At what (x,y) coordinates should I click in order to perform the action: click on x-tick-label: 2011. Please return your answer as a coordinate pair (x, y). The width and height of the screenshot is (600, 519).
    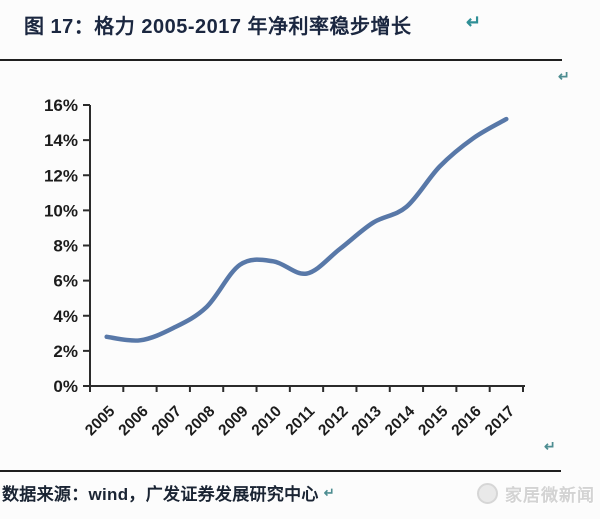
    Looking at the image, I should click on (301, 421).